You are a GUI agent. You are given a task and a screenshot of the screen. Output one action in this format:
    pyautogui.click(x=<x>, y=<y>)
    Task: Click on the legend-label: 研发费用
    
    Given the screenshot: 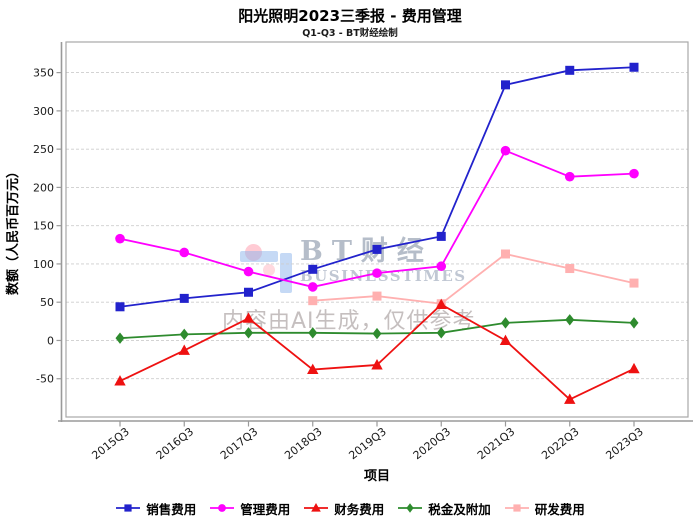 What is the action you would take?
    pyautogui.click(x=559, y=509)
    